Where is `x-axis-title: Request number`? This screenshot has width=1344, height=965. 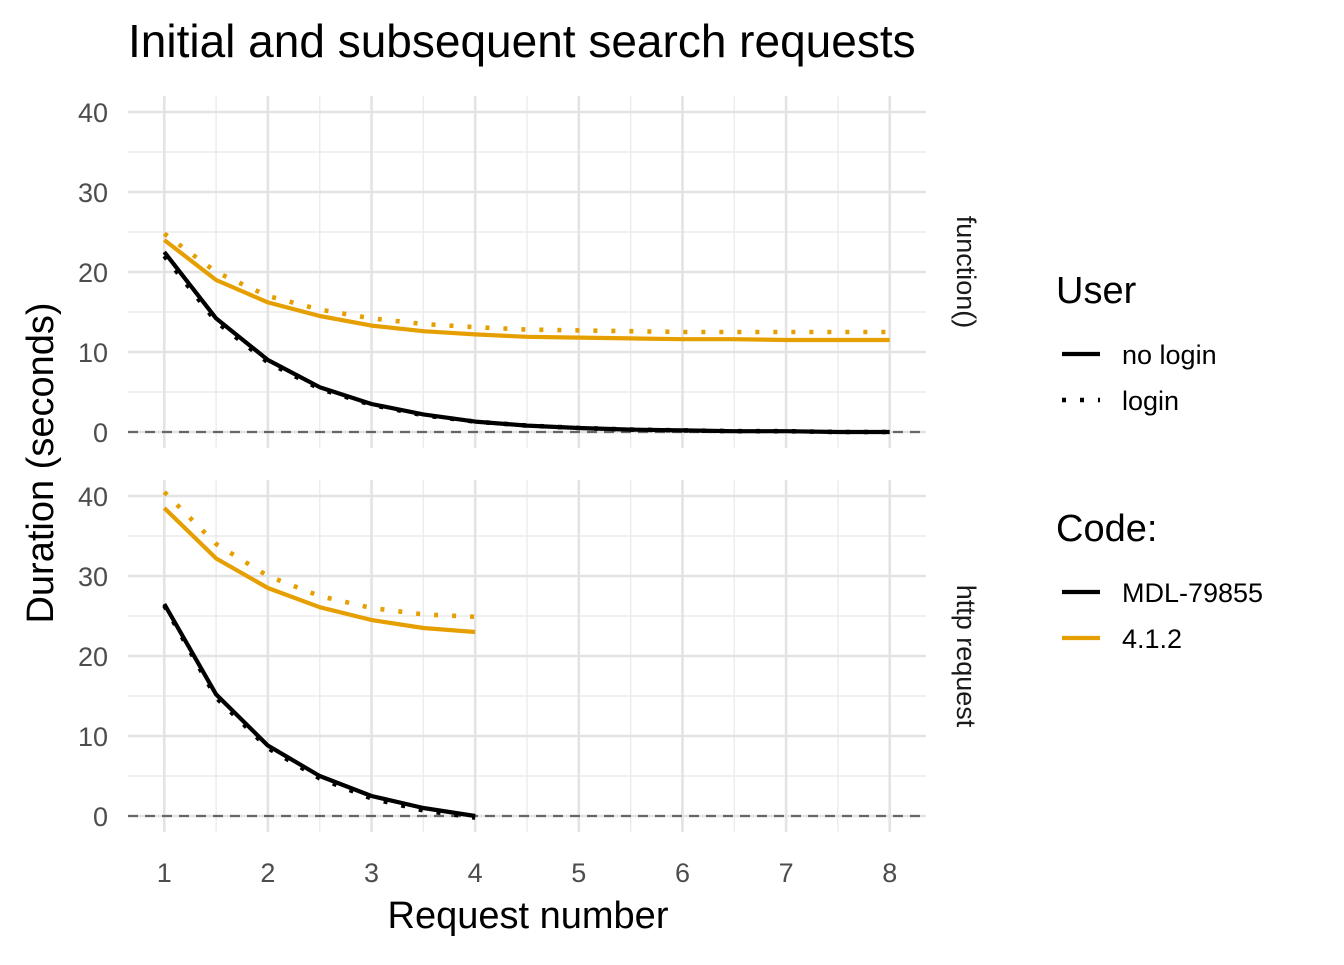 x-axis-title: Request number is located at coordinates (528, 916).